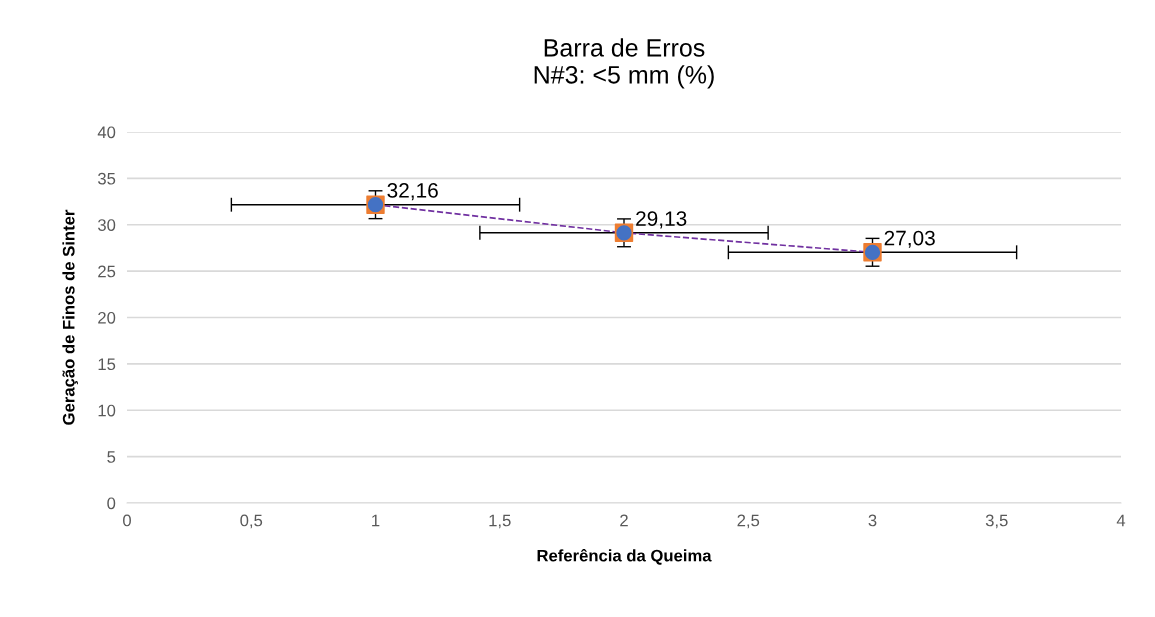  Describe the element at coordinates (107, 410) in the screenshot. I see `y-tick-label: 10` at that location.